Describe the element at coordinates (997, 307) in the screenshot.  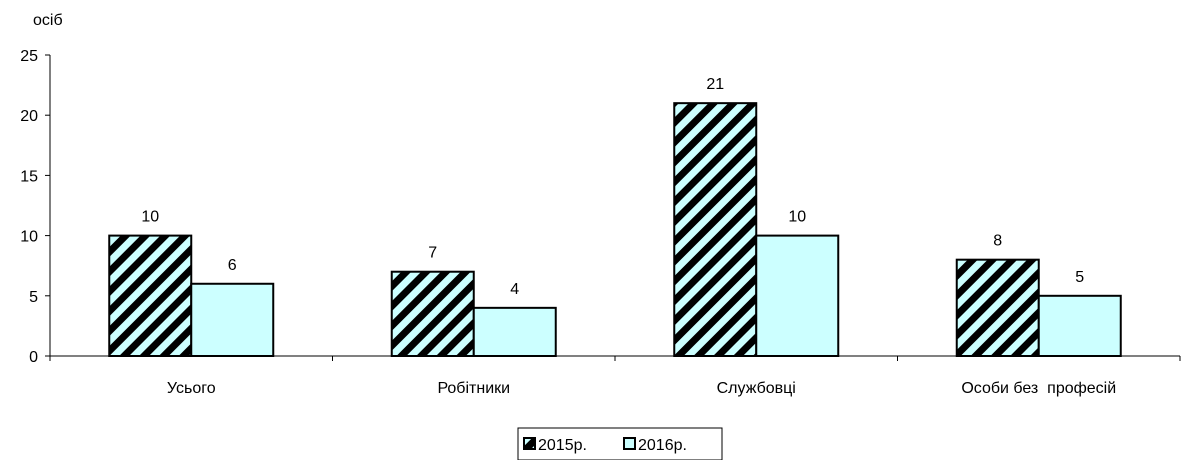
I see `bar-2015р.-3` at that location.